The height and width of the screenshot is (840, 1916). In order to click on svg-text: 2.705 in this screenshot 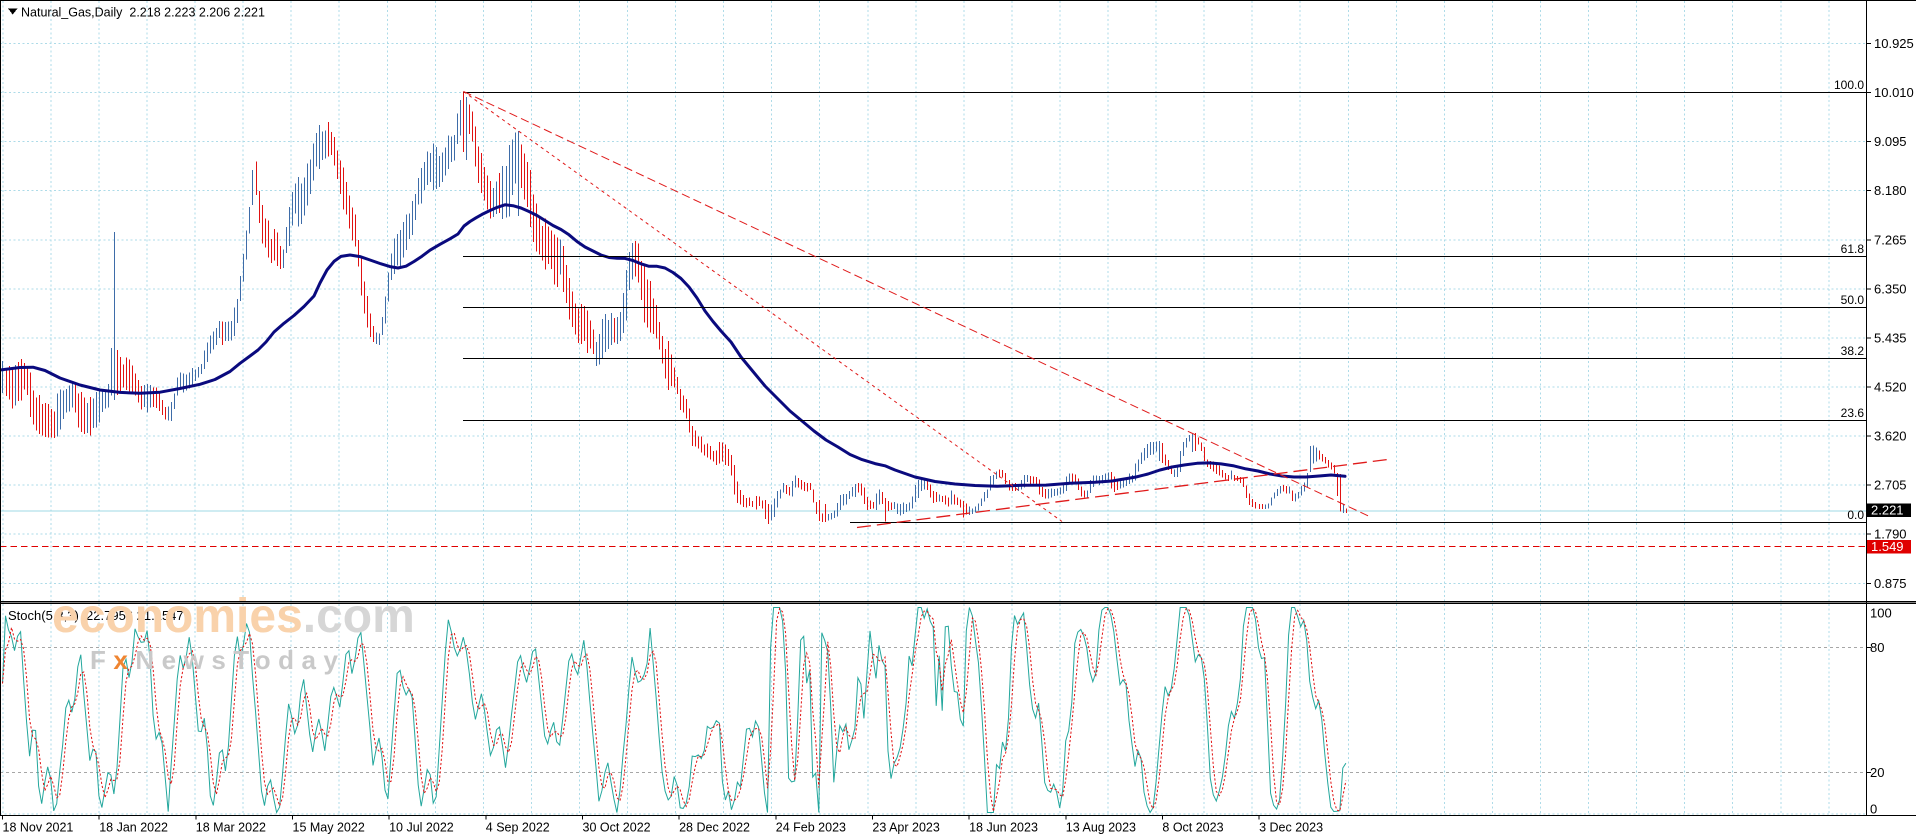, I will do `click(1890, 485)`.